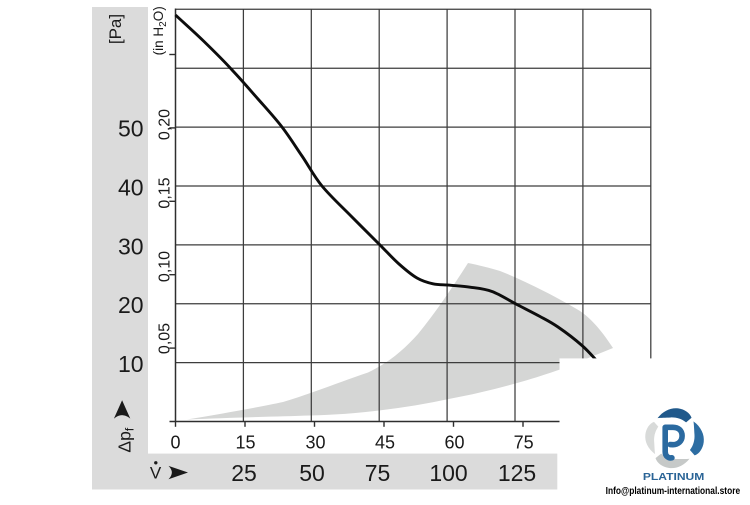 Image resolution: width=750 pixels, height=505 pixels. Describe the element at coordinates (165, 266) in the screenshot. I see `svg-text: 0,10` at that location.